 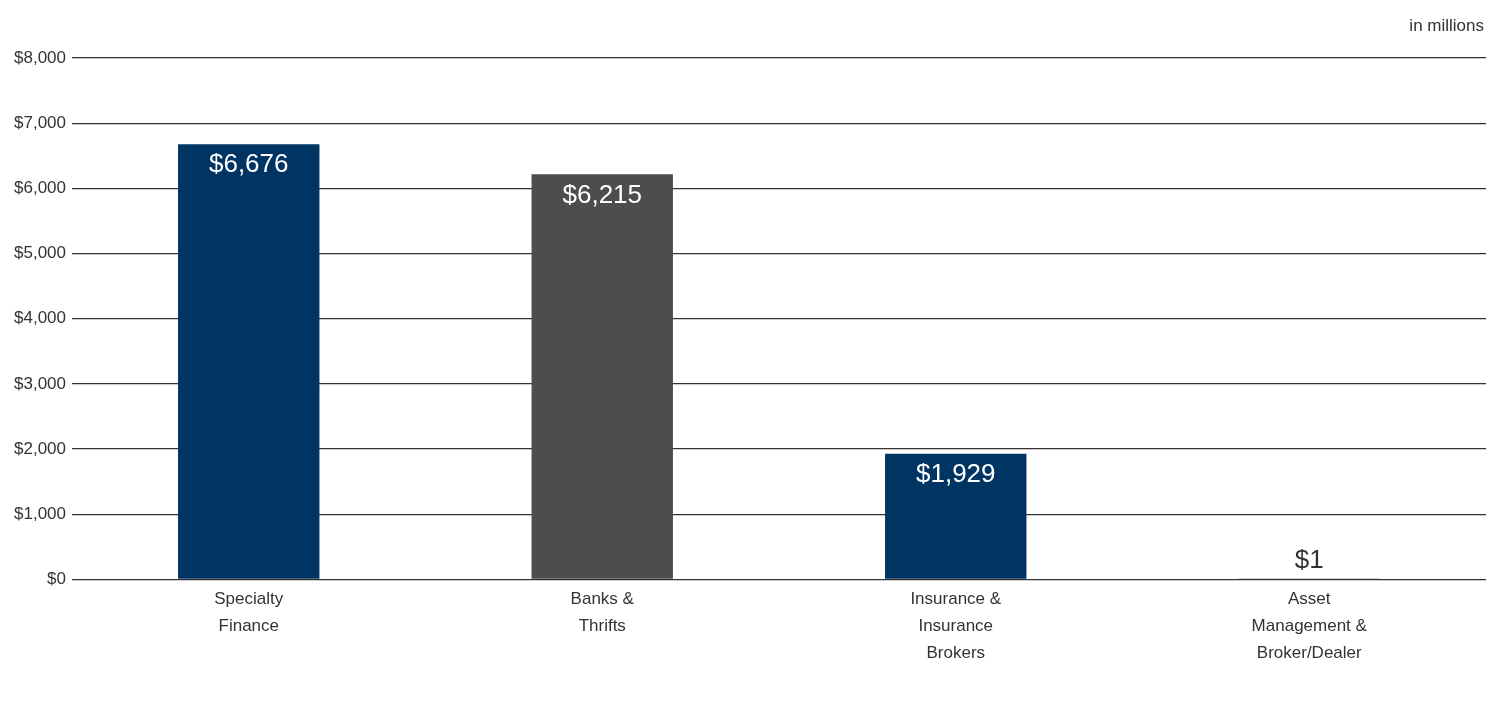 What do you see at coordinates (40, 318) in the screenshot?
I see `y-tick-label: $4,000` at bounding box center [40, 318].